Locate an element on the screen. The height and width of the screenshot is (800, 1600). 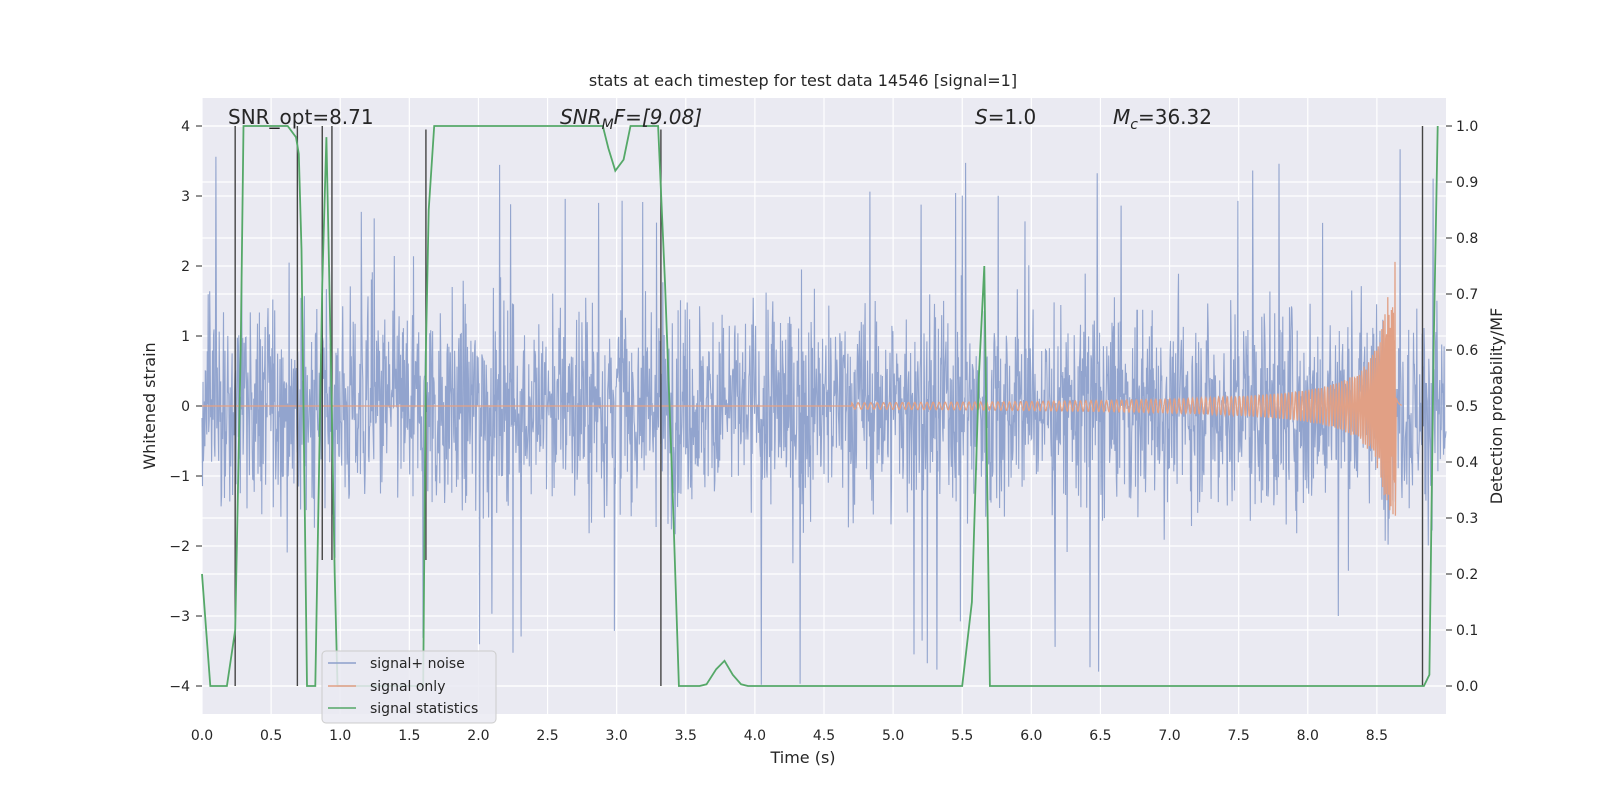
right-y-tick-label: 0.6 is located at coordinates (1467, 351).